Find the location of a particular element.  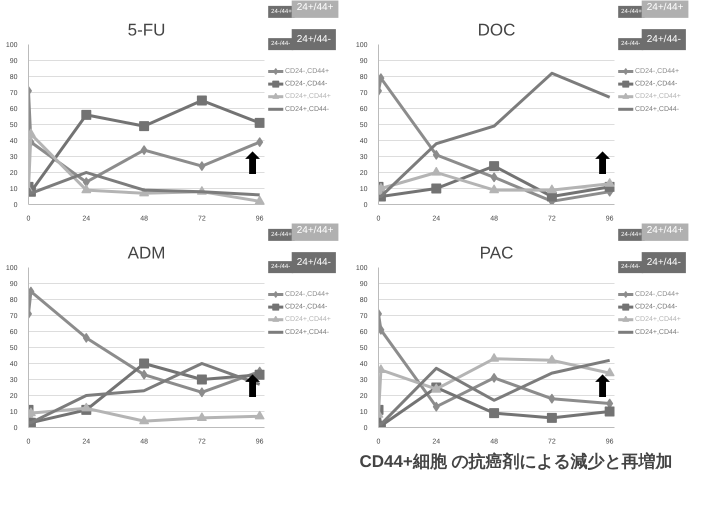

chart-title: PAC is located at coordinates (497, 253).